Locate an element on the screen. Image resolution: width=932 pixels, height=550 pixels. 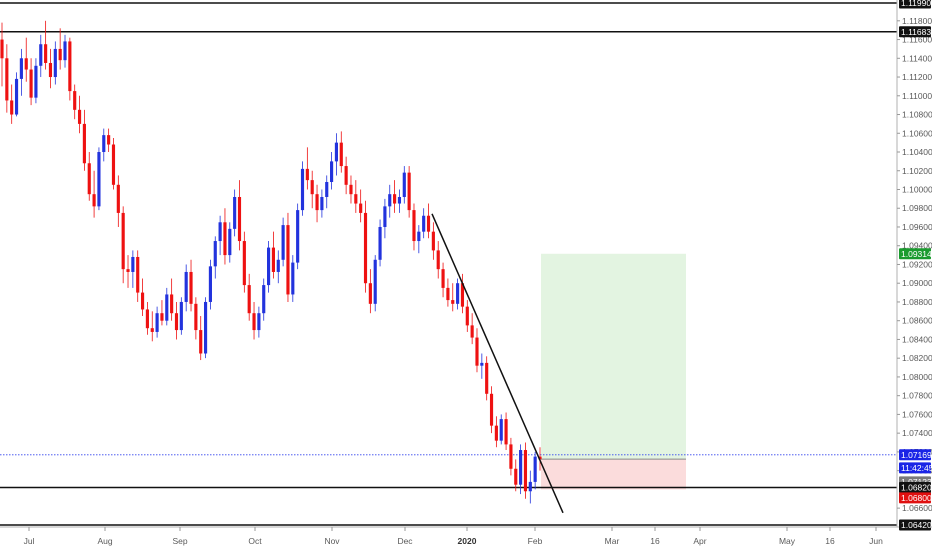
position-zones is located at coordinates (613, 371).